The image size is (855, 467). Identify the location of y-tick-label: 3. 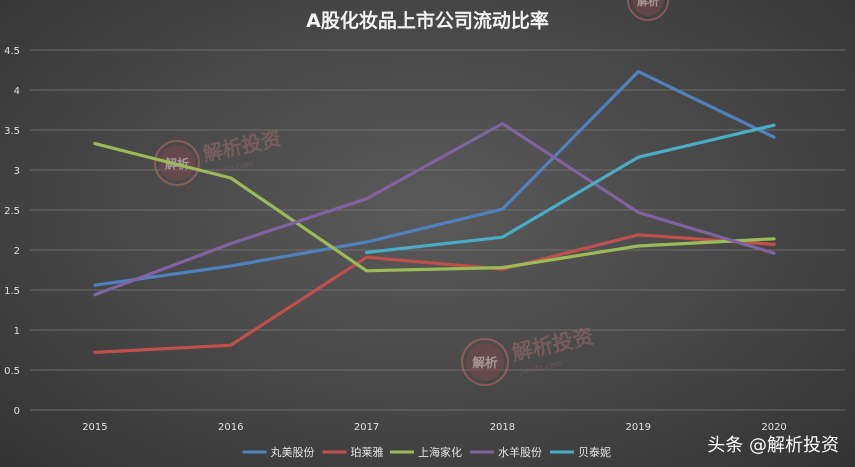
(17, 171).